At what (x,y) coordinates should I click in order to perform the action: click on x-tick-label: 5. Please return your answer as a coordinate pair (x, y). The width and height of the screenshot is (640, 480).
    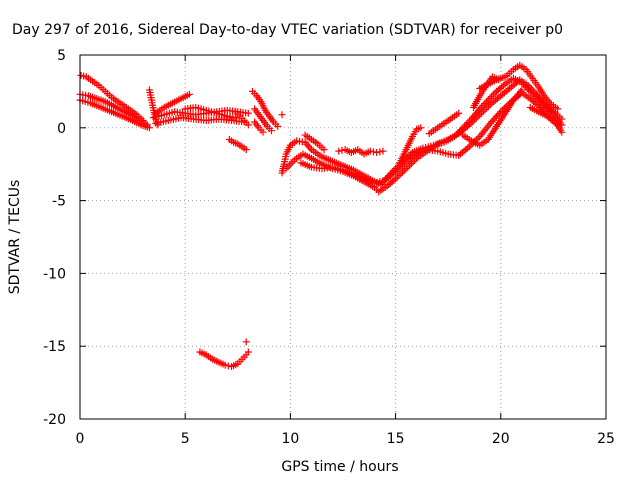
    Looking at the image, I should click on (185, 439).